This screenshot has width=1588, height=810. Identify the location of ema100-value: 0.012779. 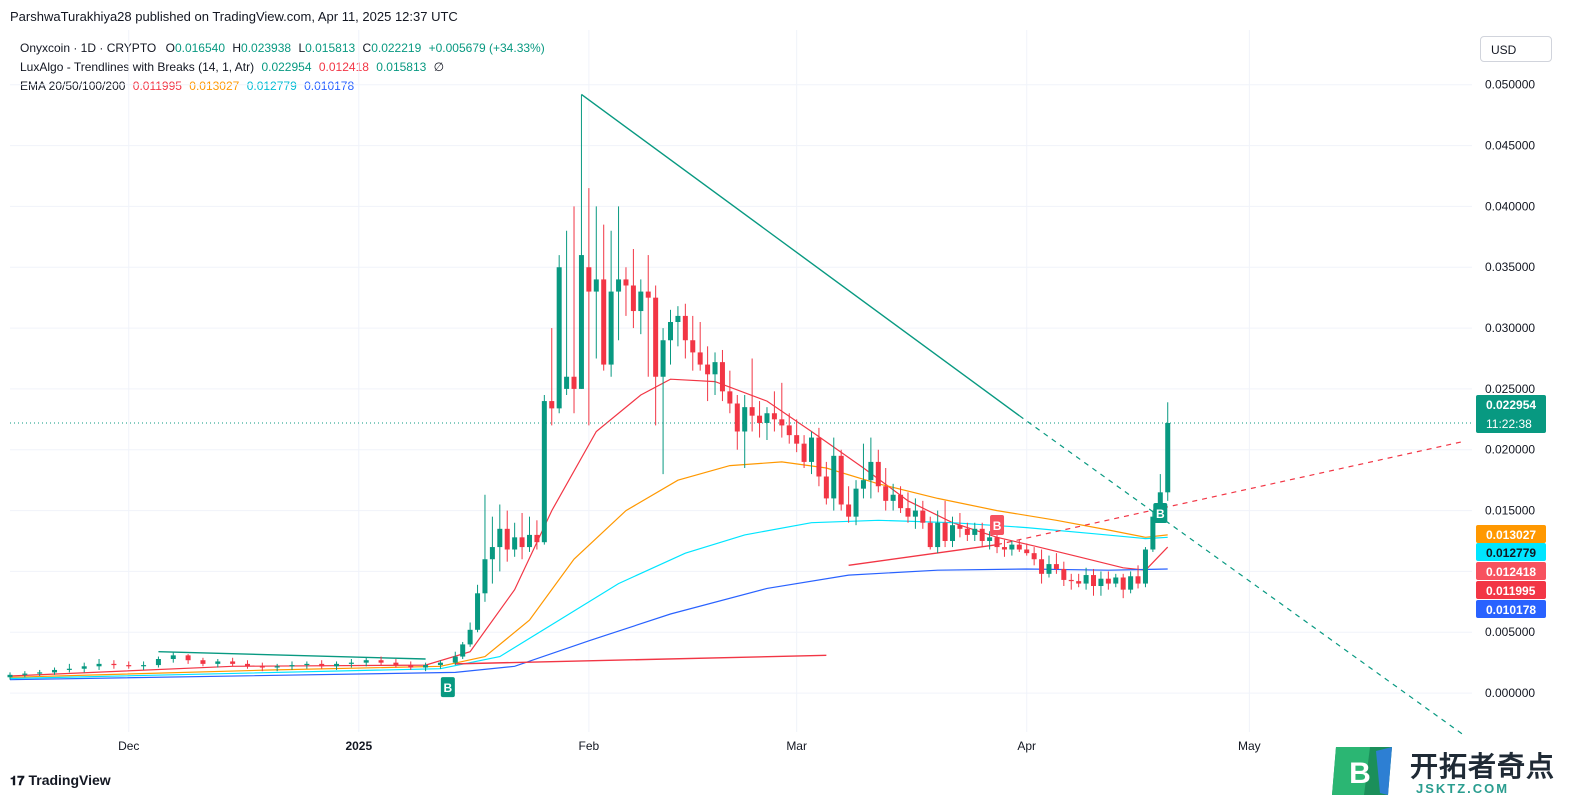
(271, 86).